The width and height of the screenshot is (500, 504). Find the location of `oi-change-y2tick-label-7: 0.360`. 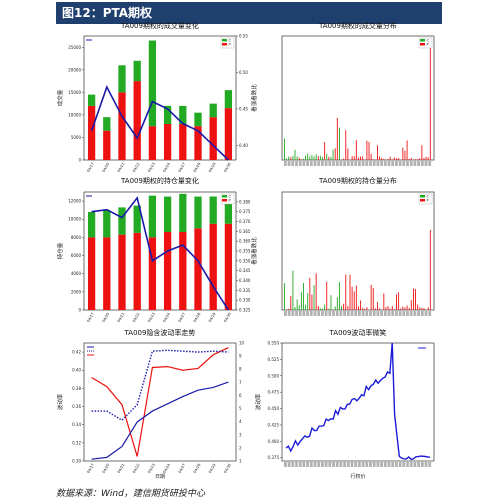

oi-change-y2tick-label-7: 0.360 is located at coordinates (245, 241).